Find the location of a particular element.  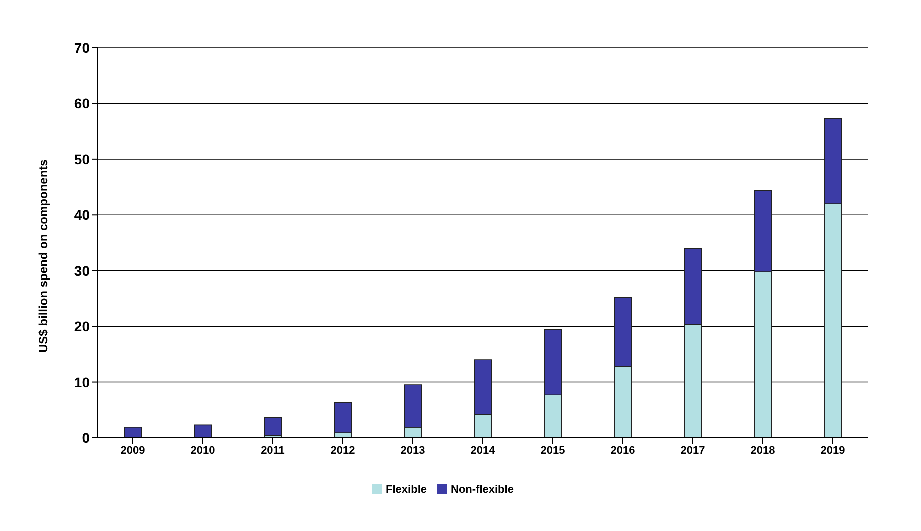

x-tick-label: 2011 is located at coordinates (273, 450).